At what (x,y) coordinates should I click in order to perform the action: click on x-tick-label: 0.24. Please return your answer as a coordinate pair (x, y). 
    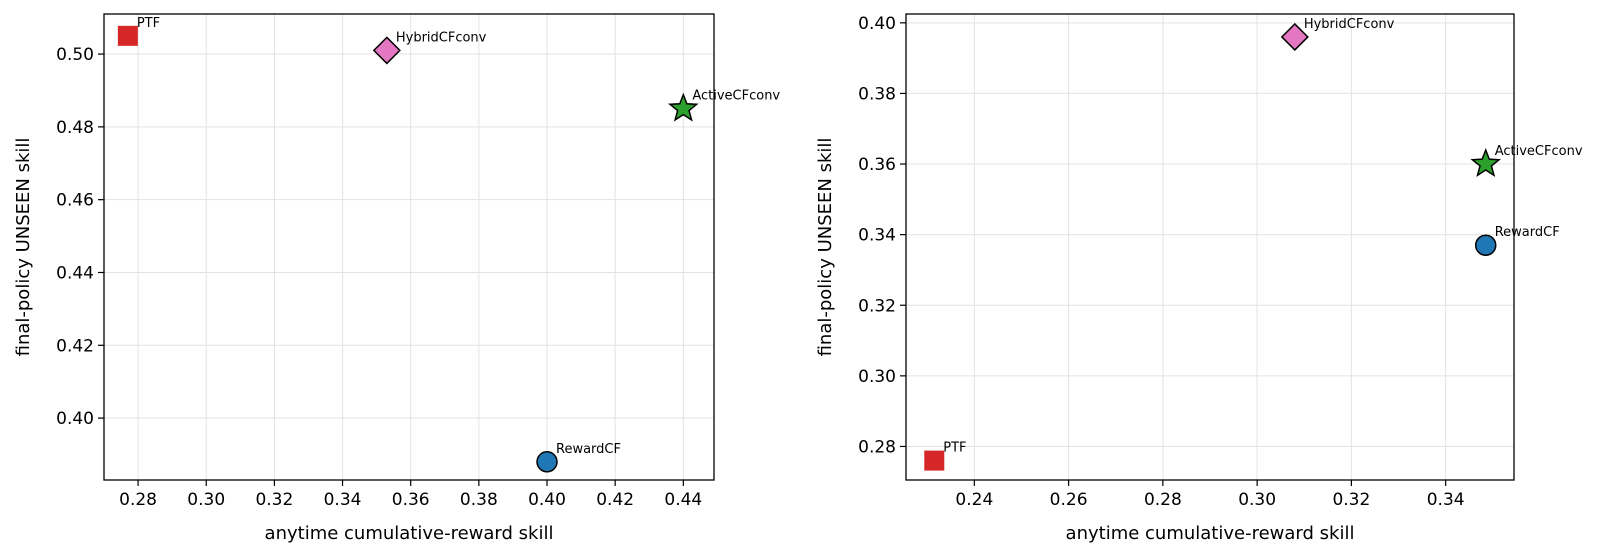
    Looking at the image, I should click on (974, 500).